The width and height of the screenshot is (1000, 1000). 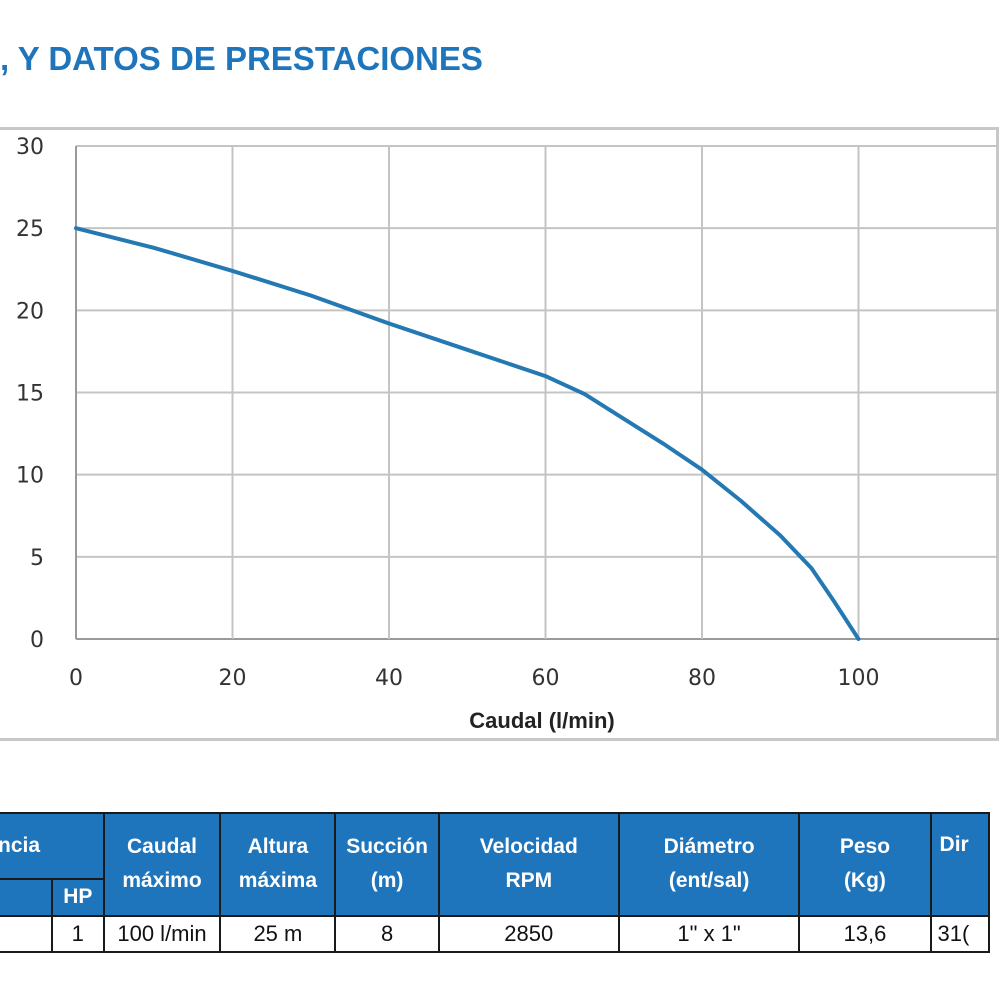 What do you see at coordinates (76, 678) in the screenshot?
I see `x-tick-label: 0` at bounding box center [76, 678].